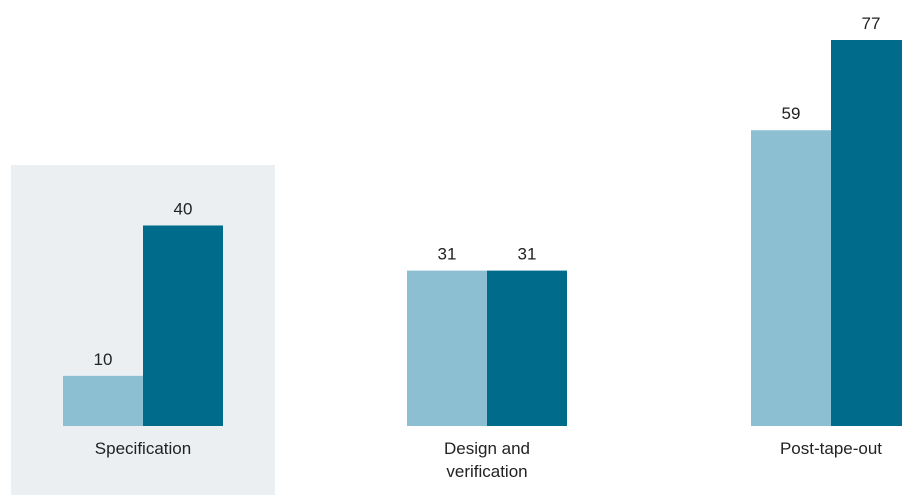 The width and height of the screenshot is (902, 495). I want to click on bar-series-1-specification, so click(103, 400).